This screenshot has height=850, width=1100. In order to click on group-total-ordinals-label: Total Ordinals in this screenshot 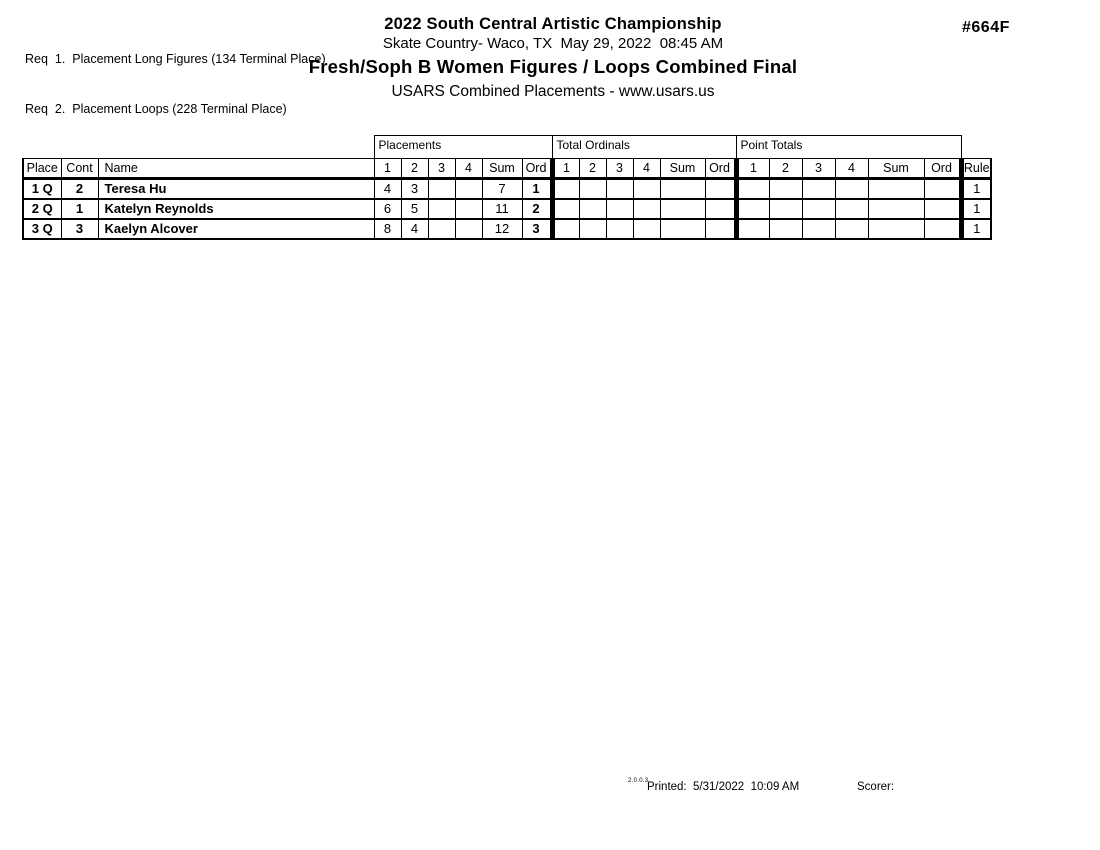, I will do `click(644, 147)`.